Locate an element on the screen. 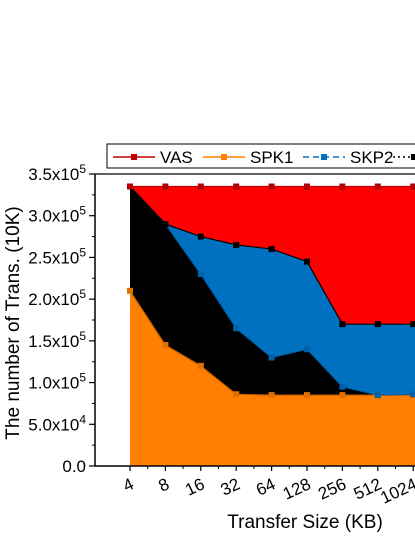 This screenshot has width=415, height=537. y-tick-label: 2.5x10⁵ is located at coordinates (57, 256).